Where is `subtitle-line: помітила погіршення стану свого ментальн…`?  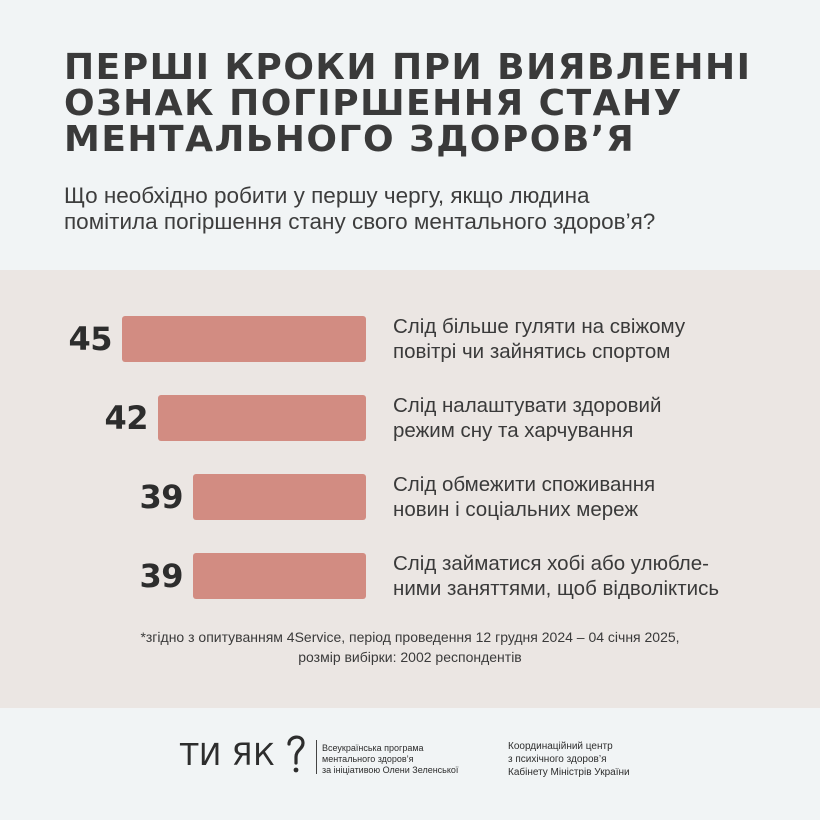 subtitle-line: помітила погіршення стану свого ментальн… is located at coordinates (360, 221).